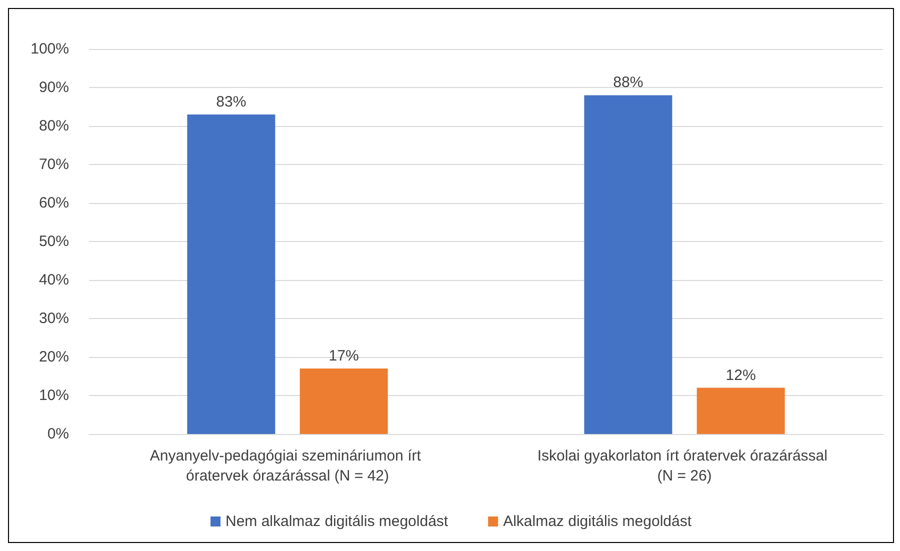 The image size is (900, 551). I want to click on y-tick-label: 50%, so click(53, 241).